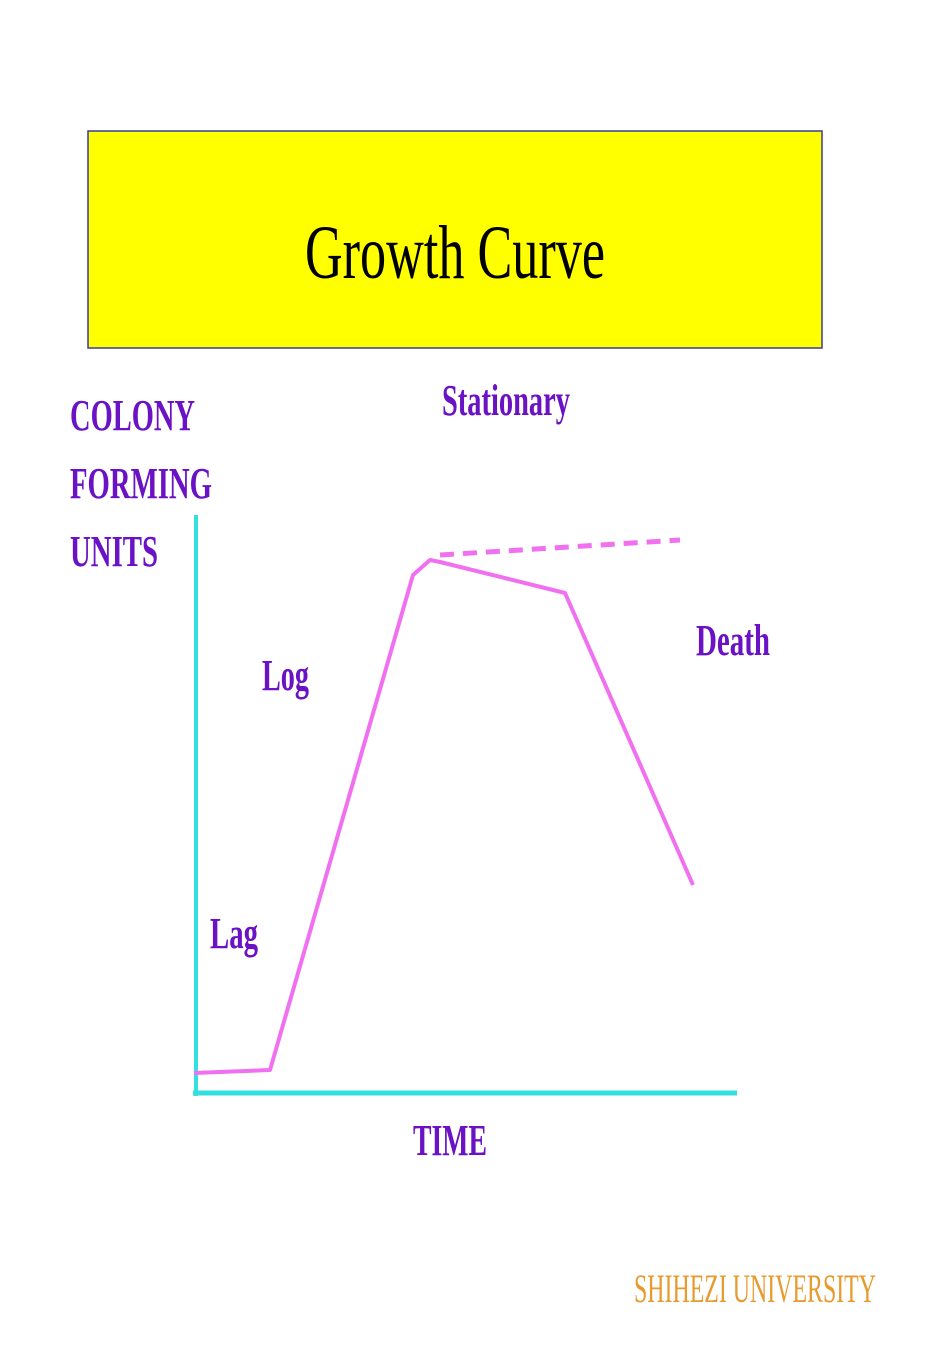  What do you see at coordinates (132, 415) in the screenshot?
I see `y-axis-label: COLONY` at bounding box center [132, 415].